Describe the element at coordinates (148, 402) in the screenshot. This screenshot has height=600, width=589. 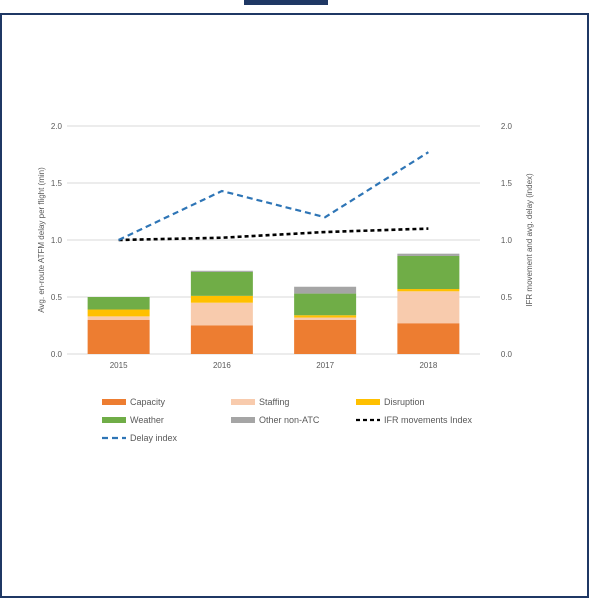
I see `legend-label-capacity: Capacity` at that location.